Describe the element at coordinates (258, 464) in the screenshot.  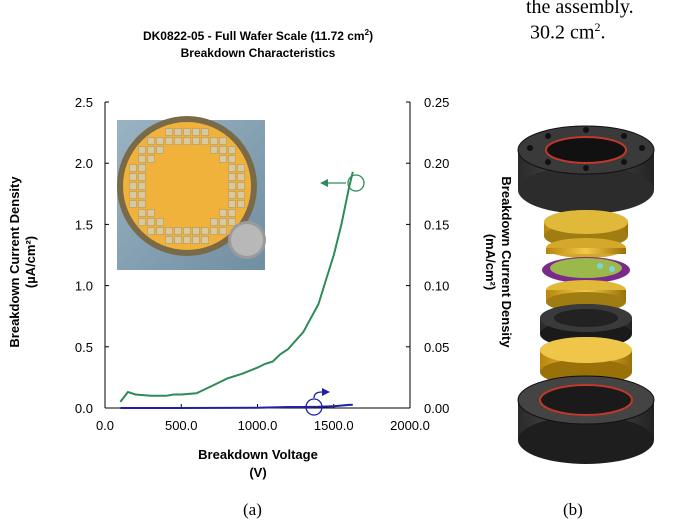
I see `x-axis-label: Breakdown Voltage (V)` at that location.